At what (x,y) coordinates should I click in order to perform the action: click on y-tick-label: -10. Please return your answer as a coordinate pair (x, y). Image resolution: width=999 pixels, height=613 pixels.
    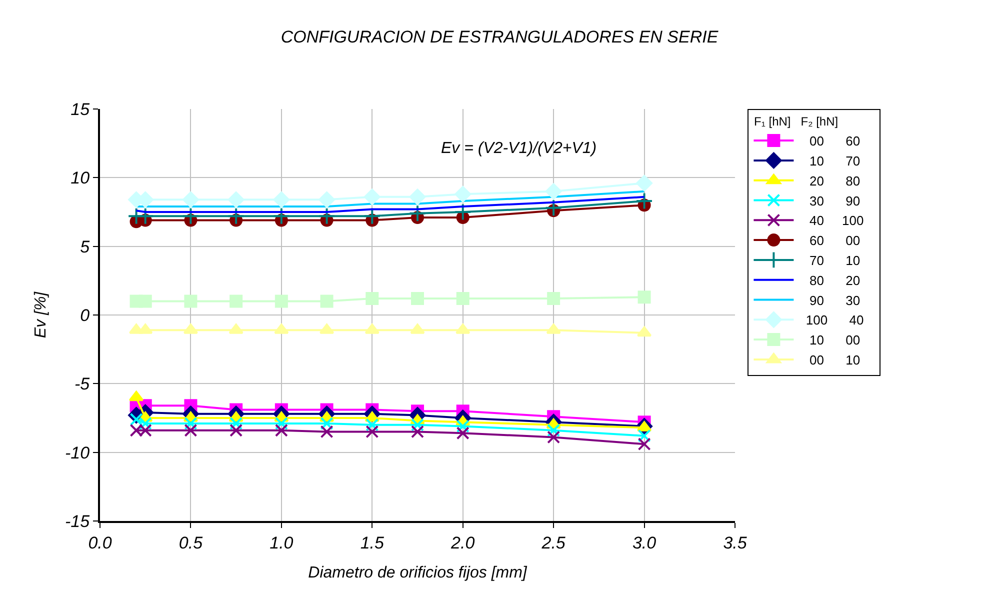
    Looking at the image, I should click on (77, 452).